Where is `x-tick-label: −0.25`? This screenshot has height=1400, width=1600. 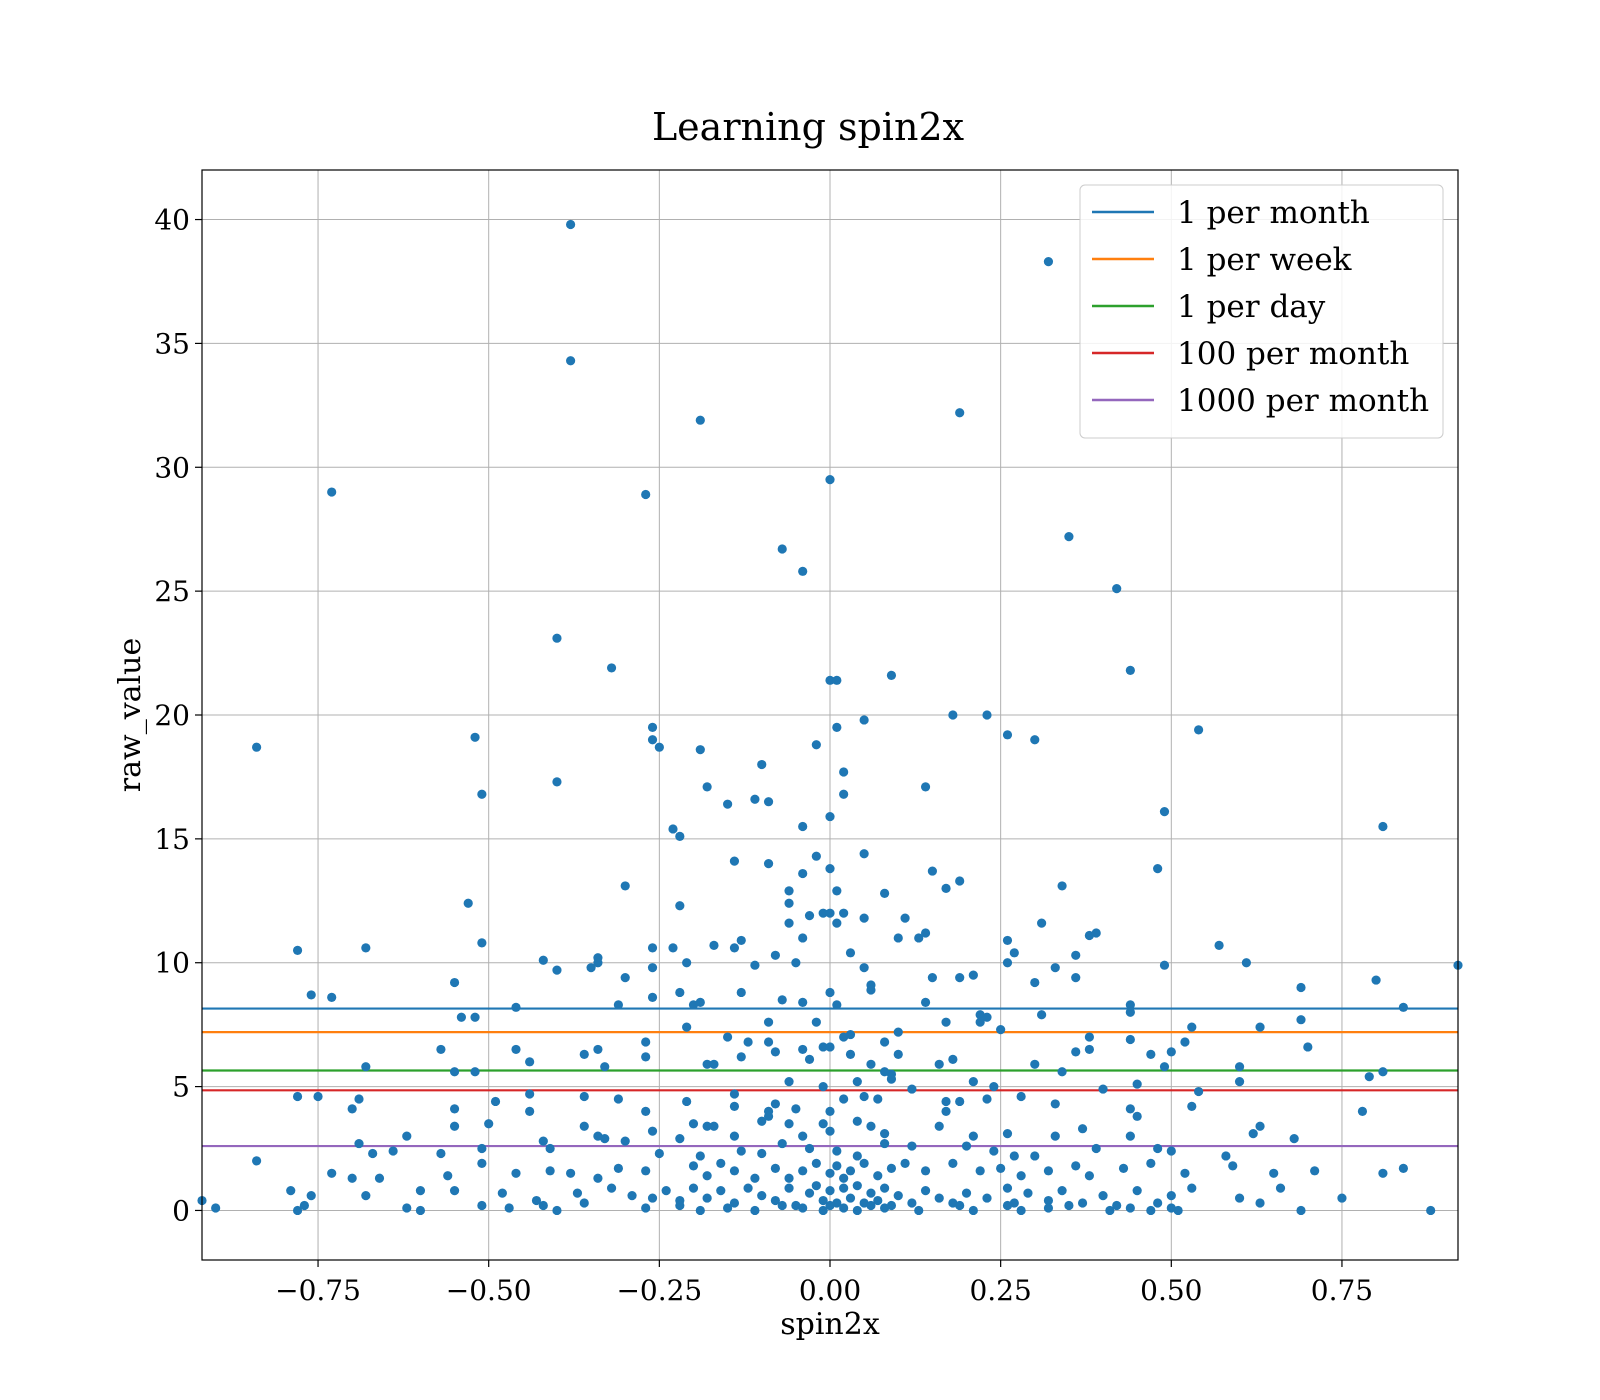
x-tick-label: −0.25 is located at coordinates (659, 1290).